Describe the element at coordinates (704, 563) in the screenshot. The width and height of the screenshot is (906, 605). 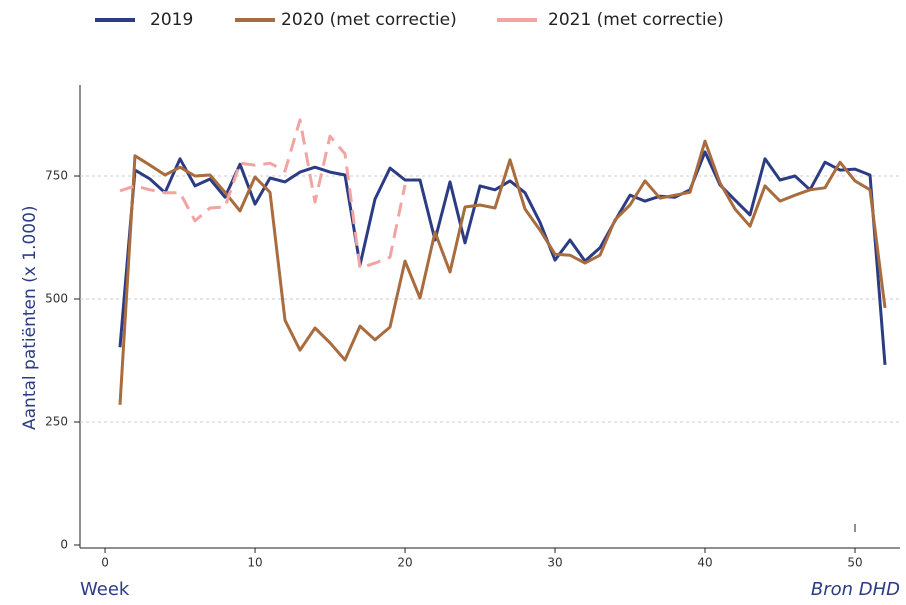
I see `x-tick-label: 40` at that location.